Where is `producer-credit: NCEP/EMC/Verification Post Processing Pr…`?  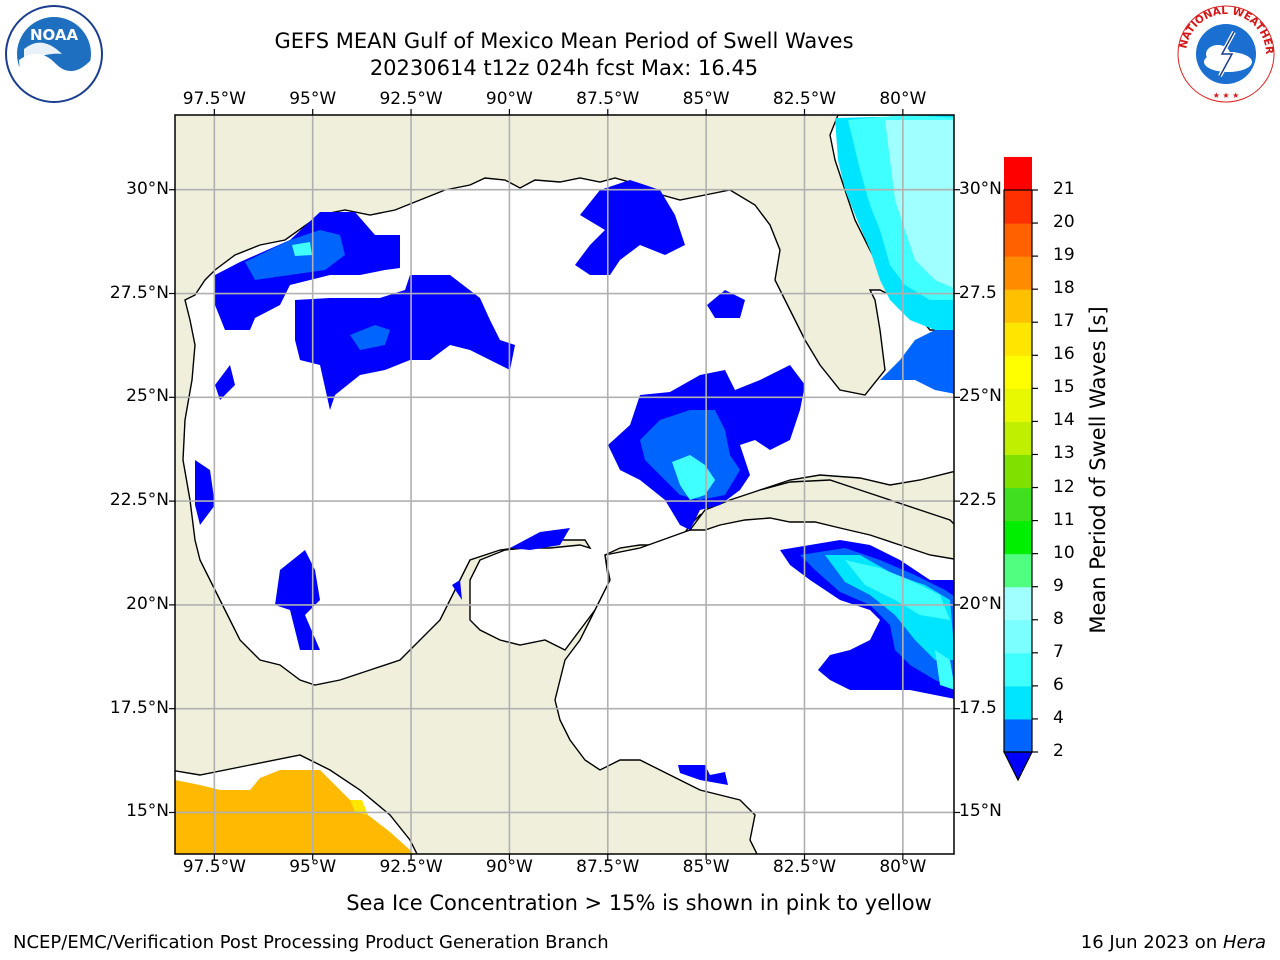 producer-credit: NCEP/EMC/Verification Post Processing Pr… is located at coordinates (311, 942).